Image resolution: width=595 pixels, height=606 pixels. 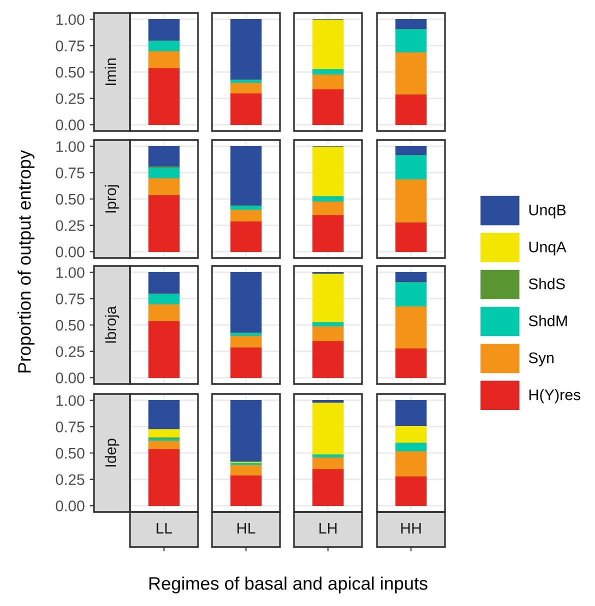 What do you see at coordinates (541, 359) in the screenshot?
I see `legend-label: Syn` at bounding box center [541, 359].